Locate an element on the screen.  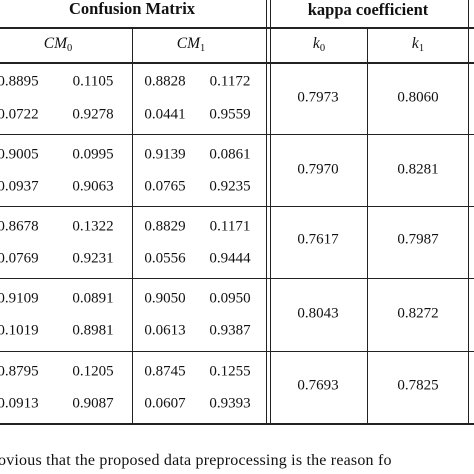
table-rule-v-right is located at coordinates (468, 212).